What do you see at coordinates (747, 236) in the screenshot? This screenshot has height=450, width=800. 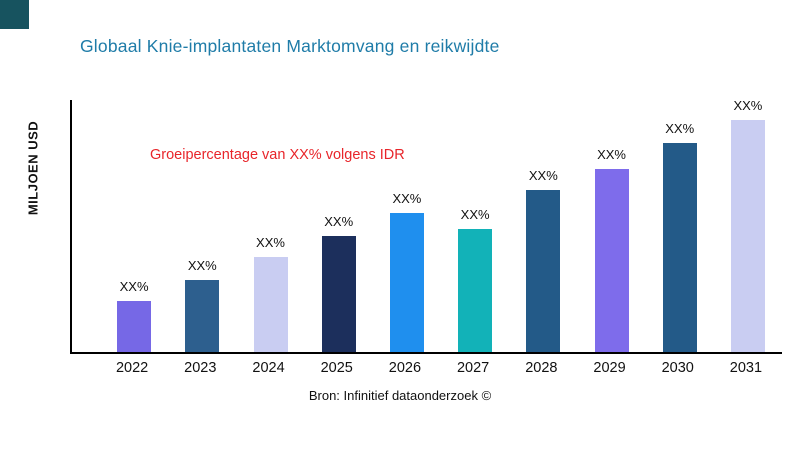 I see `bar-2031` at bounding box center [747, 236].